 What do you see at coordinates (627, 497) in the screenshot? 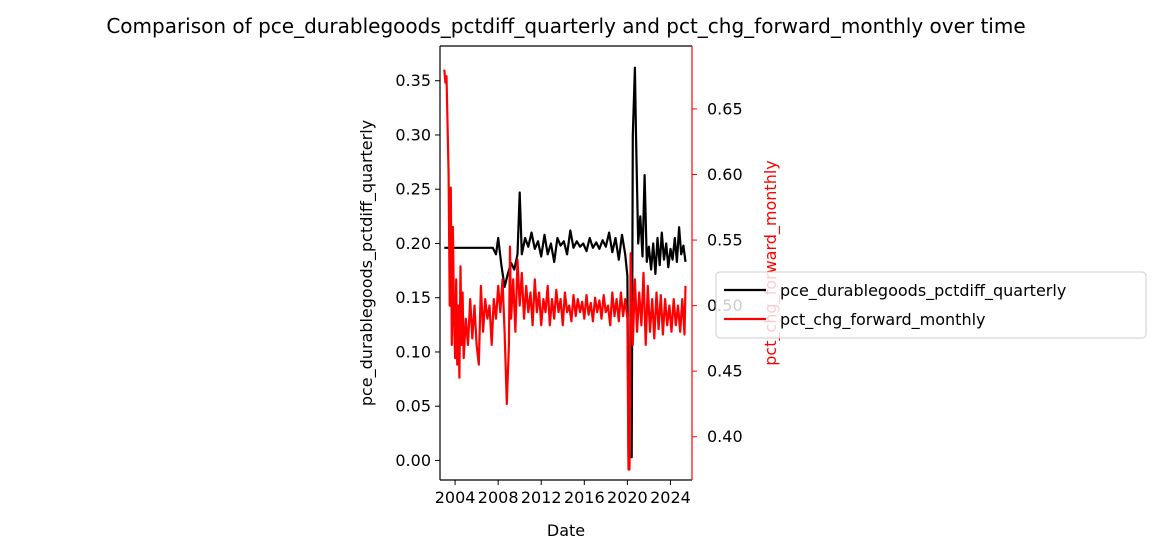
I see `x-tick-label: 2020` at bounding box center [627, 497].